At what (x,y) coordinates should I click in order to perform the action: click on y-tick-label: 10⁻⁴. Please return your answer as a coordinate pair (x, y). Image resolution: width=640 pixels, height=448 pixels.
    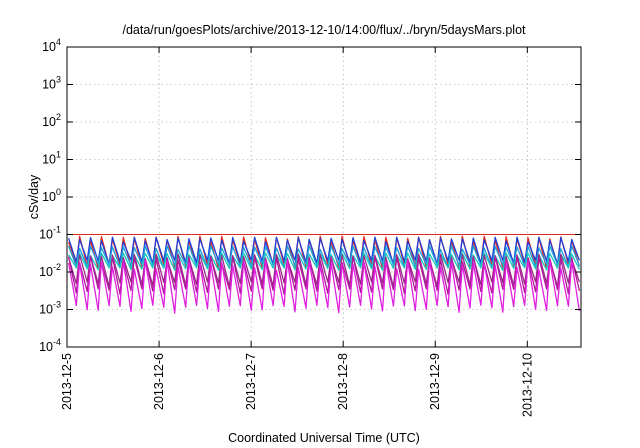
    Looking at the image, I should click on (50, 345).